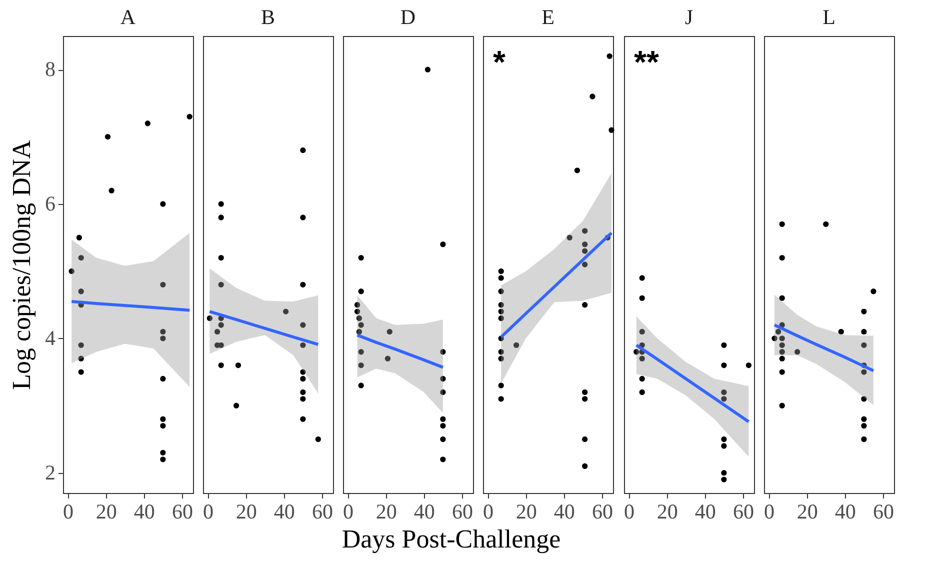  I want to click on y-tick-label: 2, so click(50, 472).